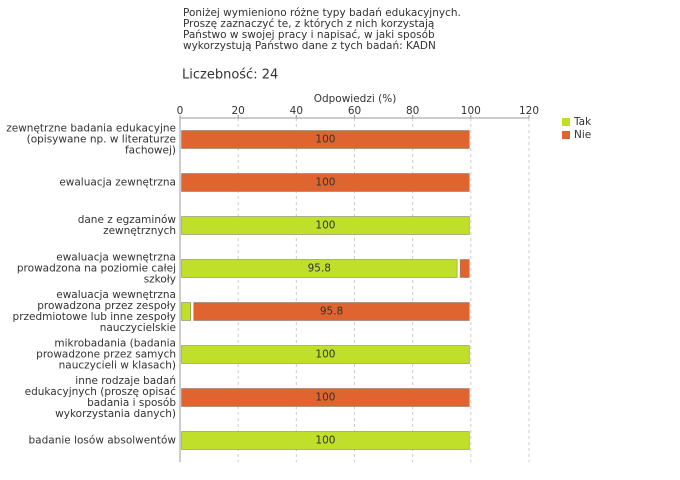  What do you see at coordinates (471, 111) in the screenshot?
I see `x-tick-label: 100` at bounding box center [471, 111].